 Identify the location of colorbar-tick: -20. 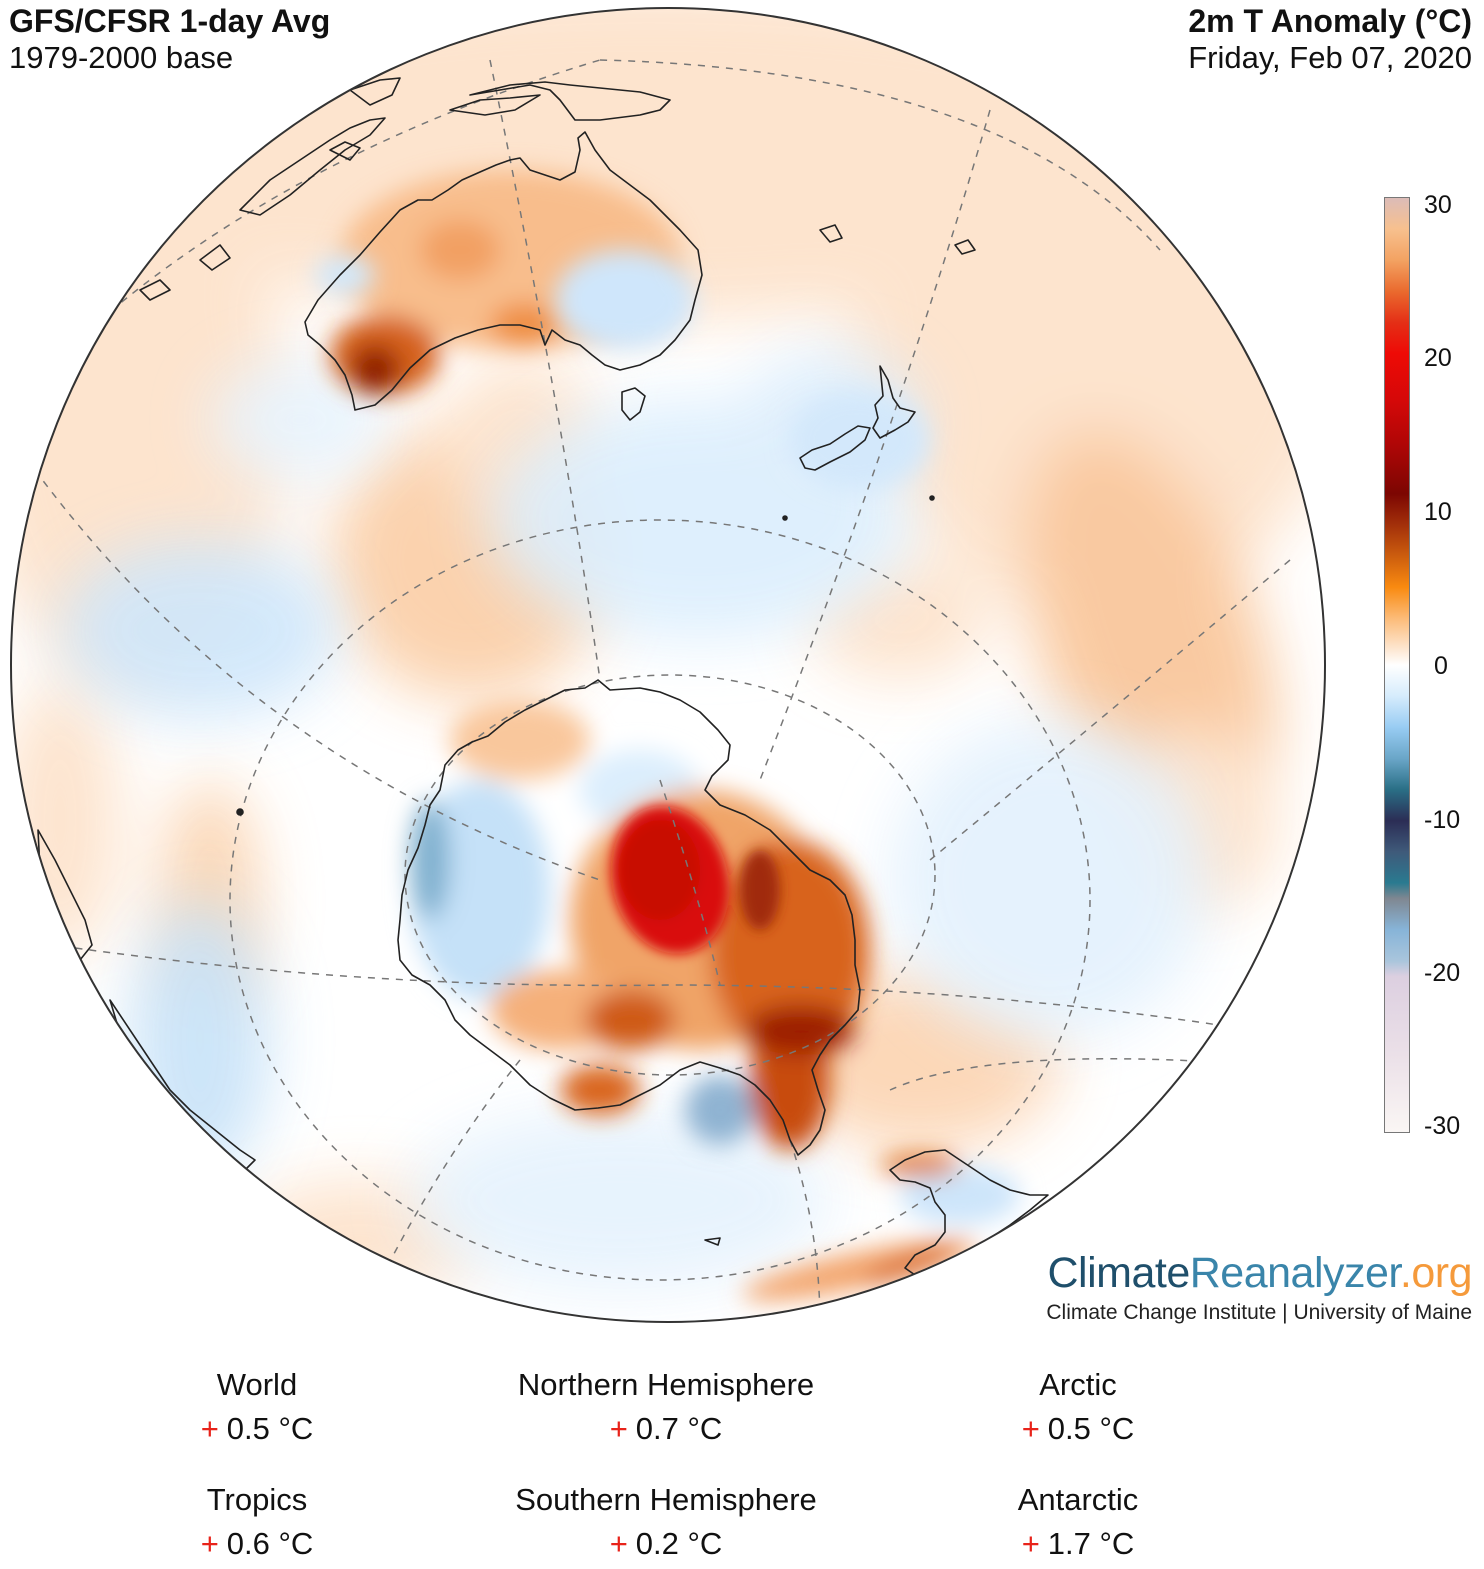
(1442, 973).